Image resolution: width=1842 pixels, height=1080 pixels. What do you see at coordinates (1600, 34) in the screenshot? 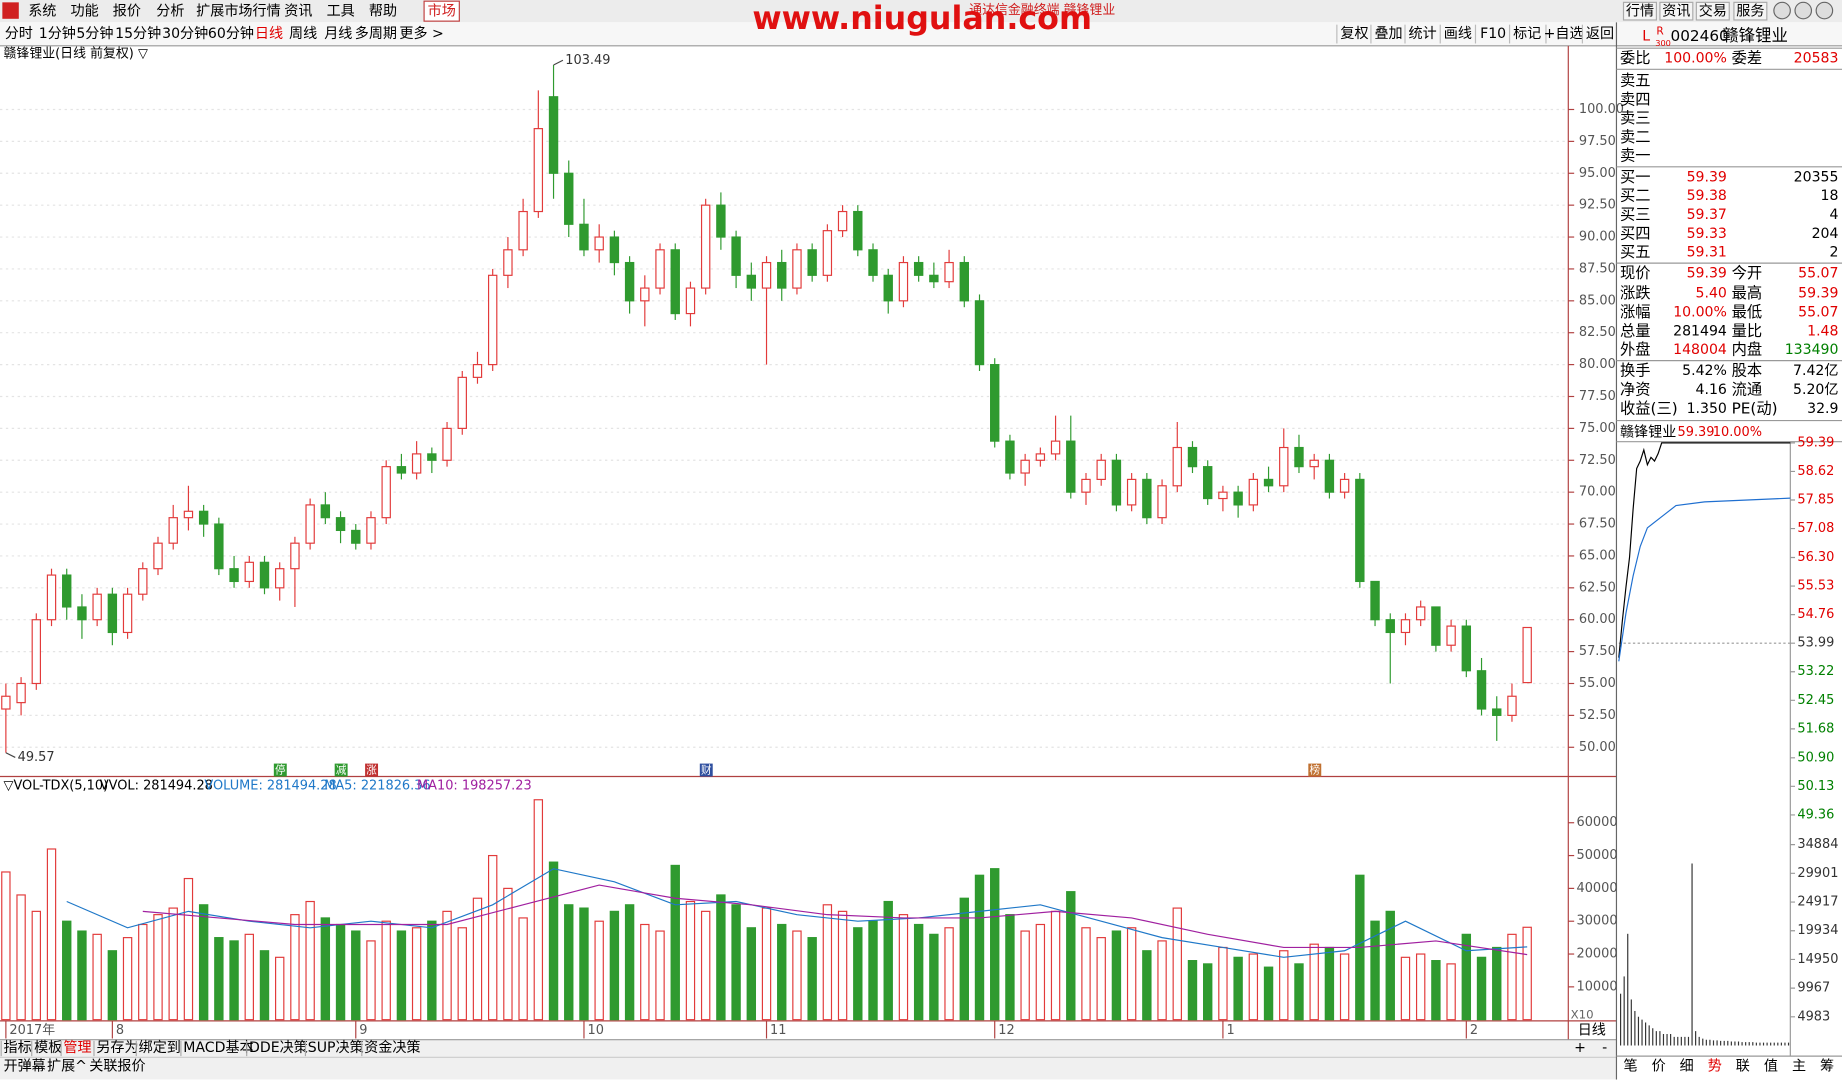
I see `tool-button: 返回` at bounding box center [1600, 34].